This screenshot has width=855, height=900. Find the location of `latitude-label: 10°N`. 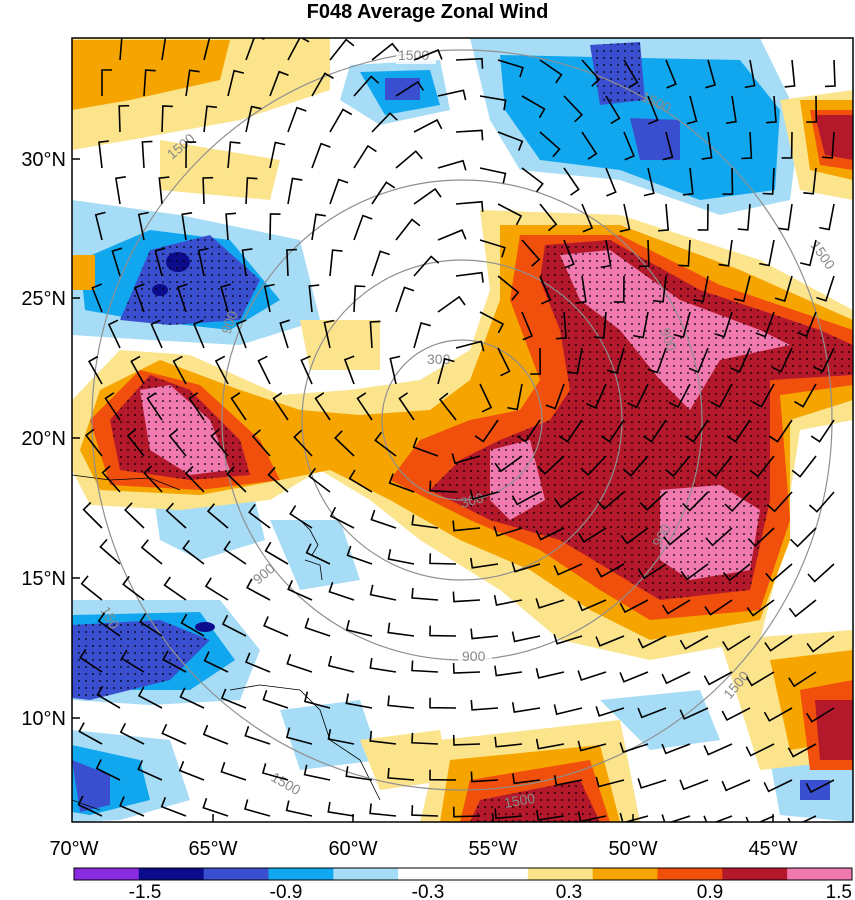

latitude-label: 10°N is located at coordinates (43, 719).